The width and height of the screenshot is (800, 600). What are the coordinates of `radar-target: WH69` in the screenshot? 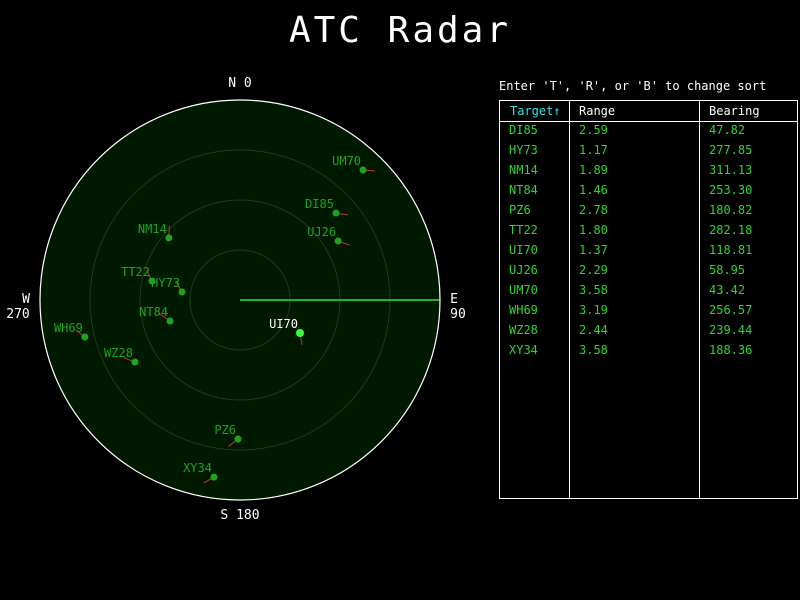 It's located at (71, 331).